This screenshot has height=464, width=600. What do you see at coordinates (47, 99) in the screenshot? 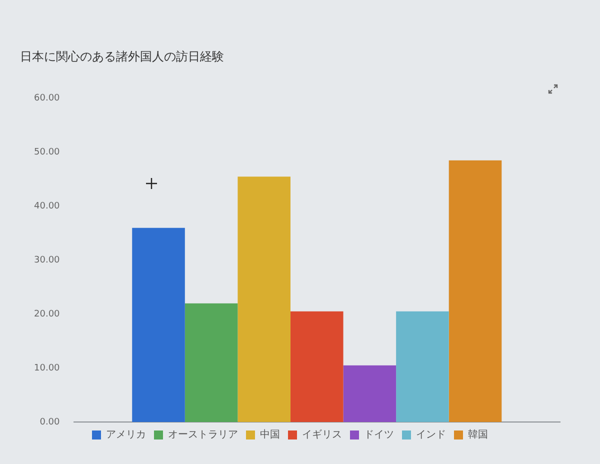
I see `y-tick-label: 60.00` at bounding box center [47, 99].